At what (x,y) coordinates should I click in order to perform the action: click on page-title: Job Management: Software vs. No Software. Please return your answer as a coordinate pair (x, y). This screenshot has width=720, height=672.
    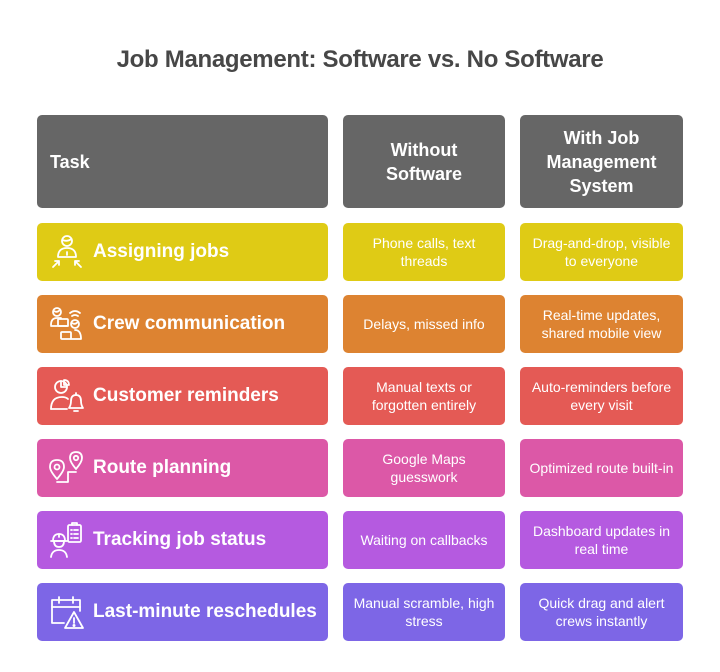
    Looking at the image, I should click on (360, 59).